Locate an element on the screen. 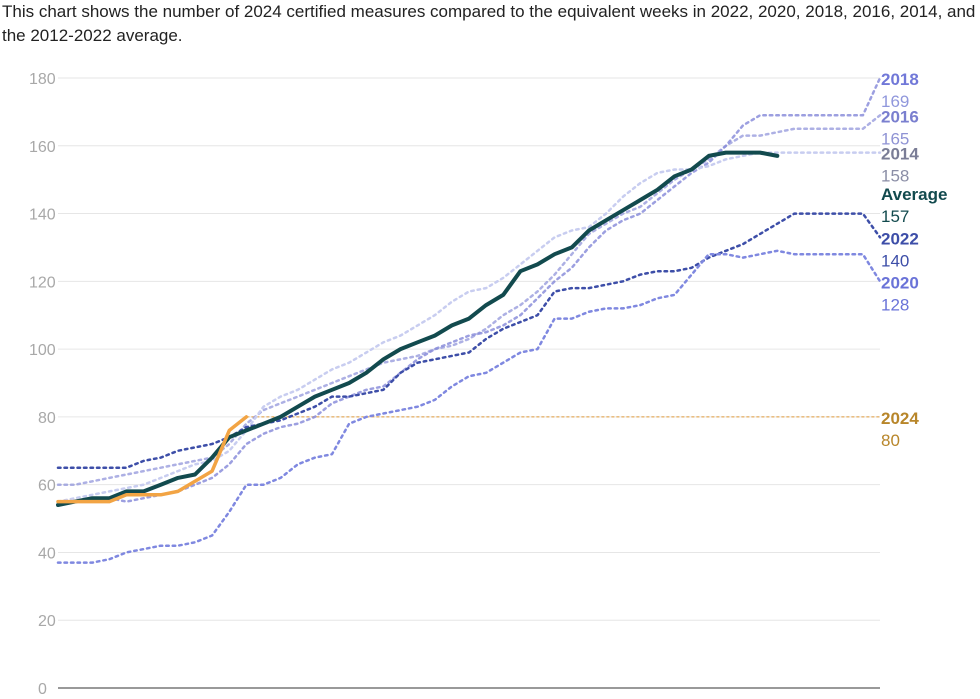  end-value-2014: 158 is located at coordinates (895, 176).